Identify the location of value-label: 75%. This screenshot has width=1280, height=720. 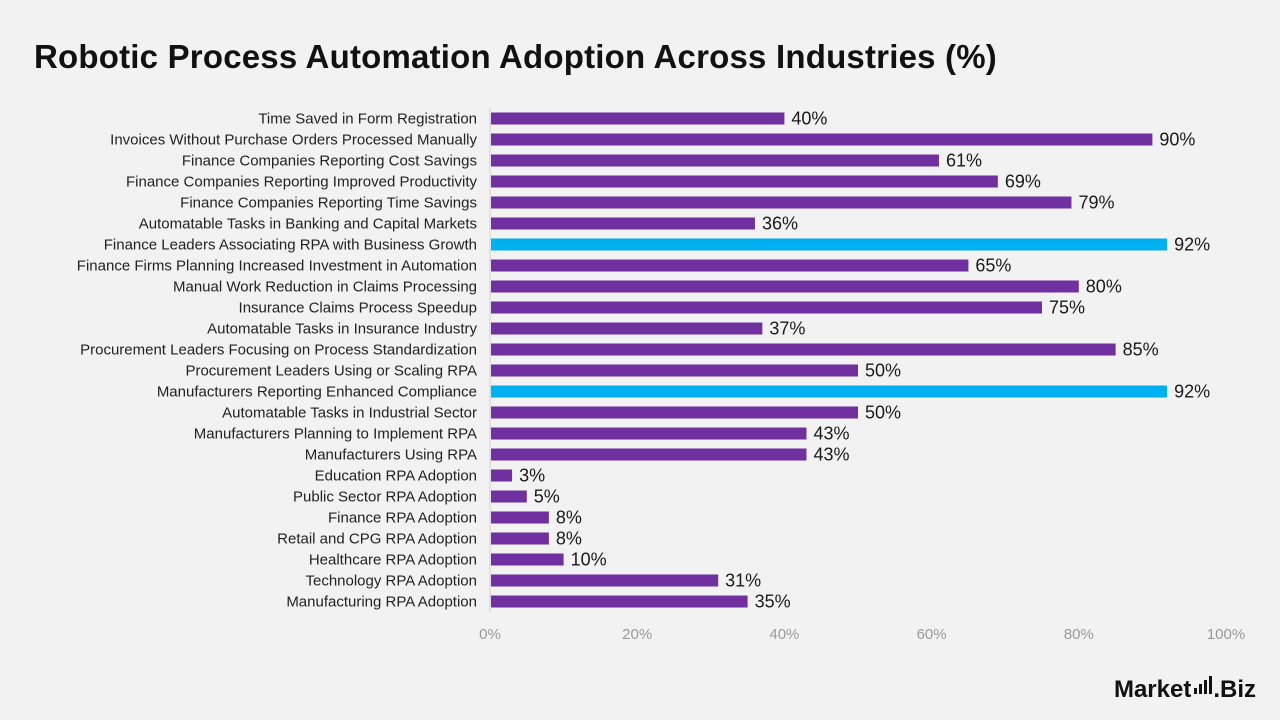
(1067, 308).